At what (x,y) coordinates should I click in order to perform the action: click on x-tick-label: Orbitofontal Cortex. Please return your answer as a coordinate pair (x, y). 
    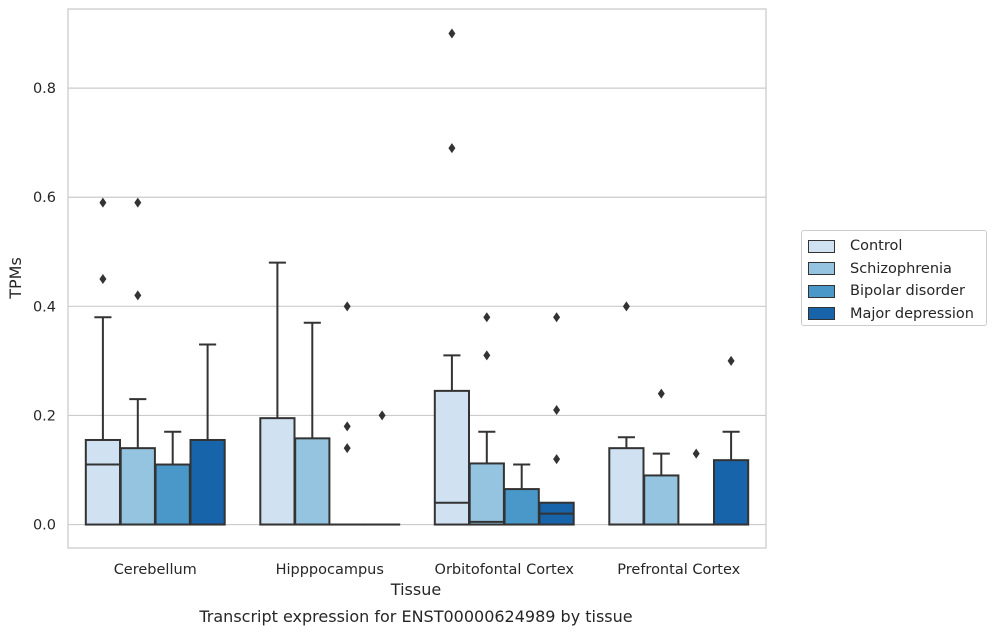
    Looking at the image, I should click on (505, 570).